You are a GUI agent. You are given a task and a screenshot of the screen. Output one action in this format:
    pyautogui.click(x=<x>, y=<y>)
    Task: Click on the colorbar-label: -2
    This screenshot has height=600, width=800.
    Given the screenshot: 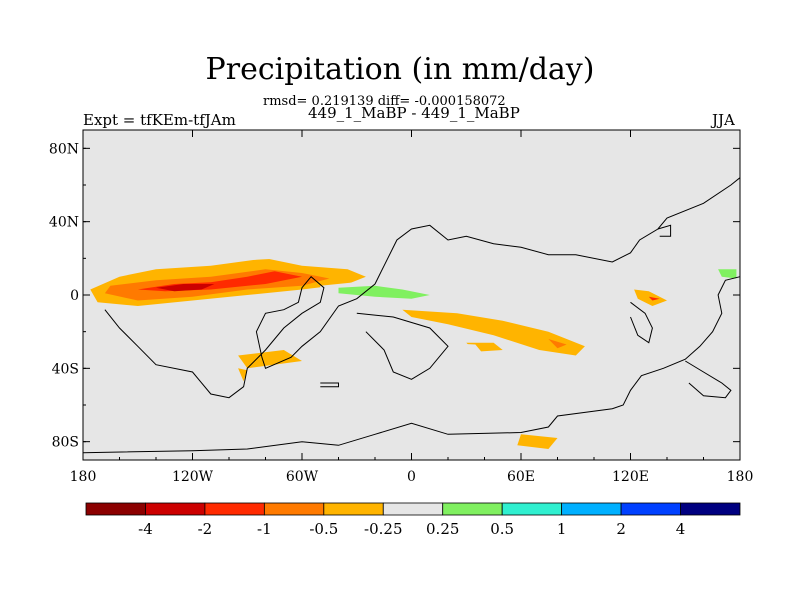 What is the action you would take?
    pyautogui.click(x=205, y=529)
    